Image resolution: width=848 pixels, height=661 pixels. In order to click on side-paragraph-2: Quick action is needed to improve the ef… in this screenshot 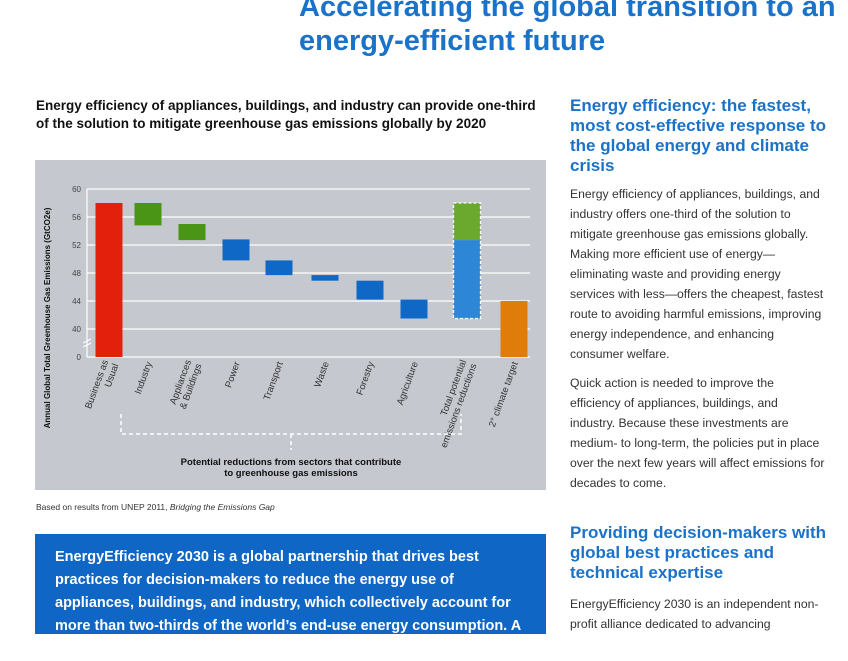, I will do `click(697, 433)`.